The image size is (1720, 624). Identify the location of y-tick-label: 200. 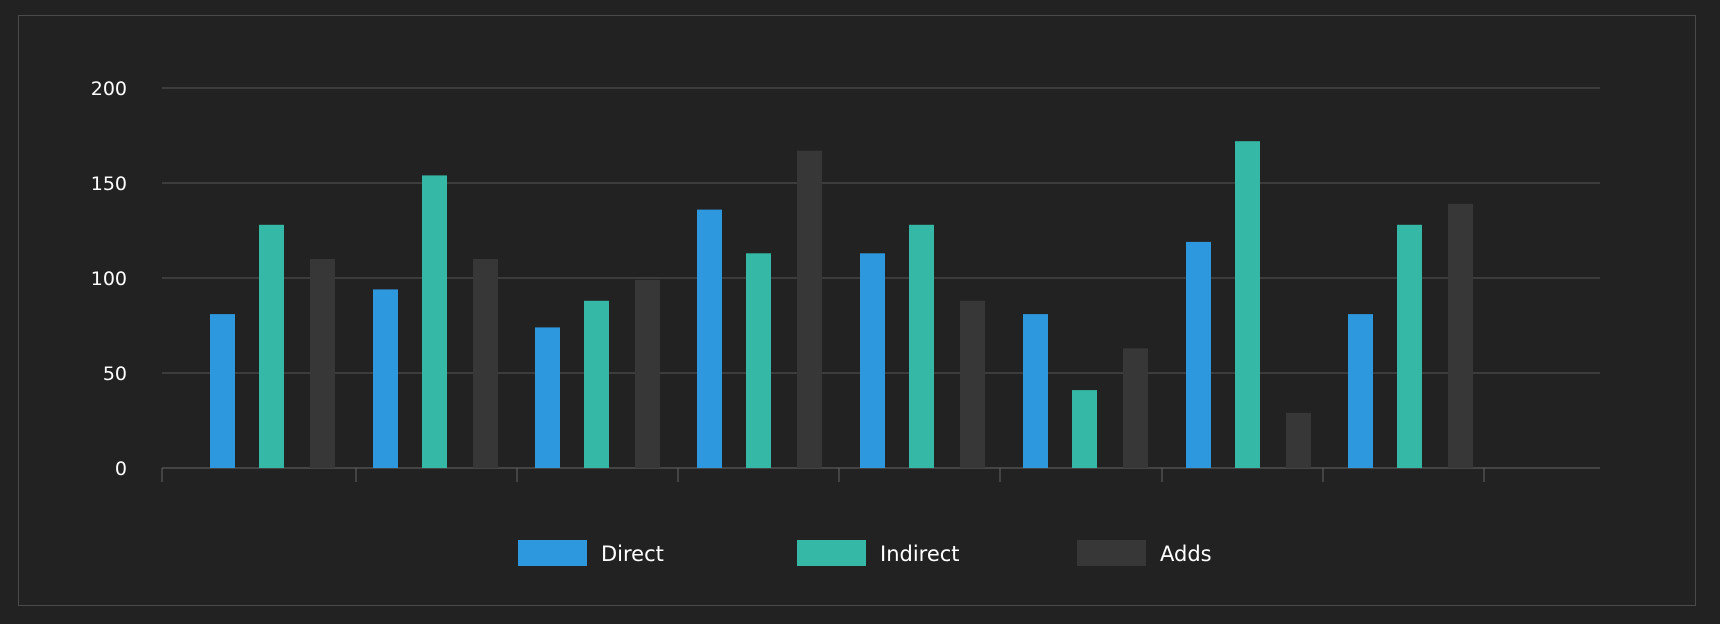
(109, 89).